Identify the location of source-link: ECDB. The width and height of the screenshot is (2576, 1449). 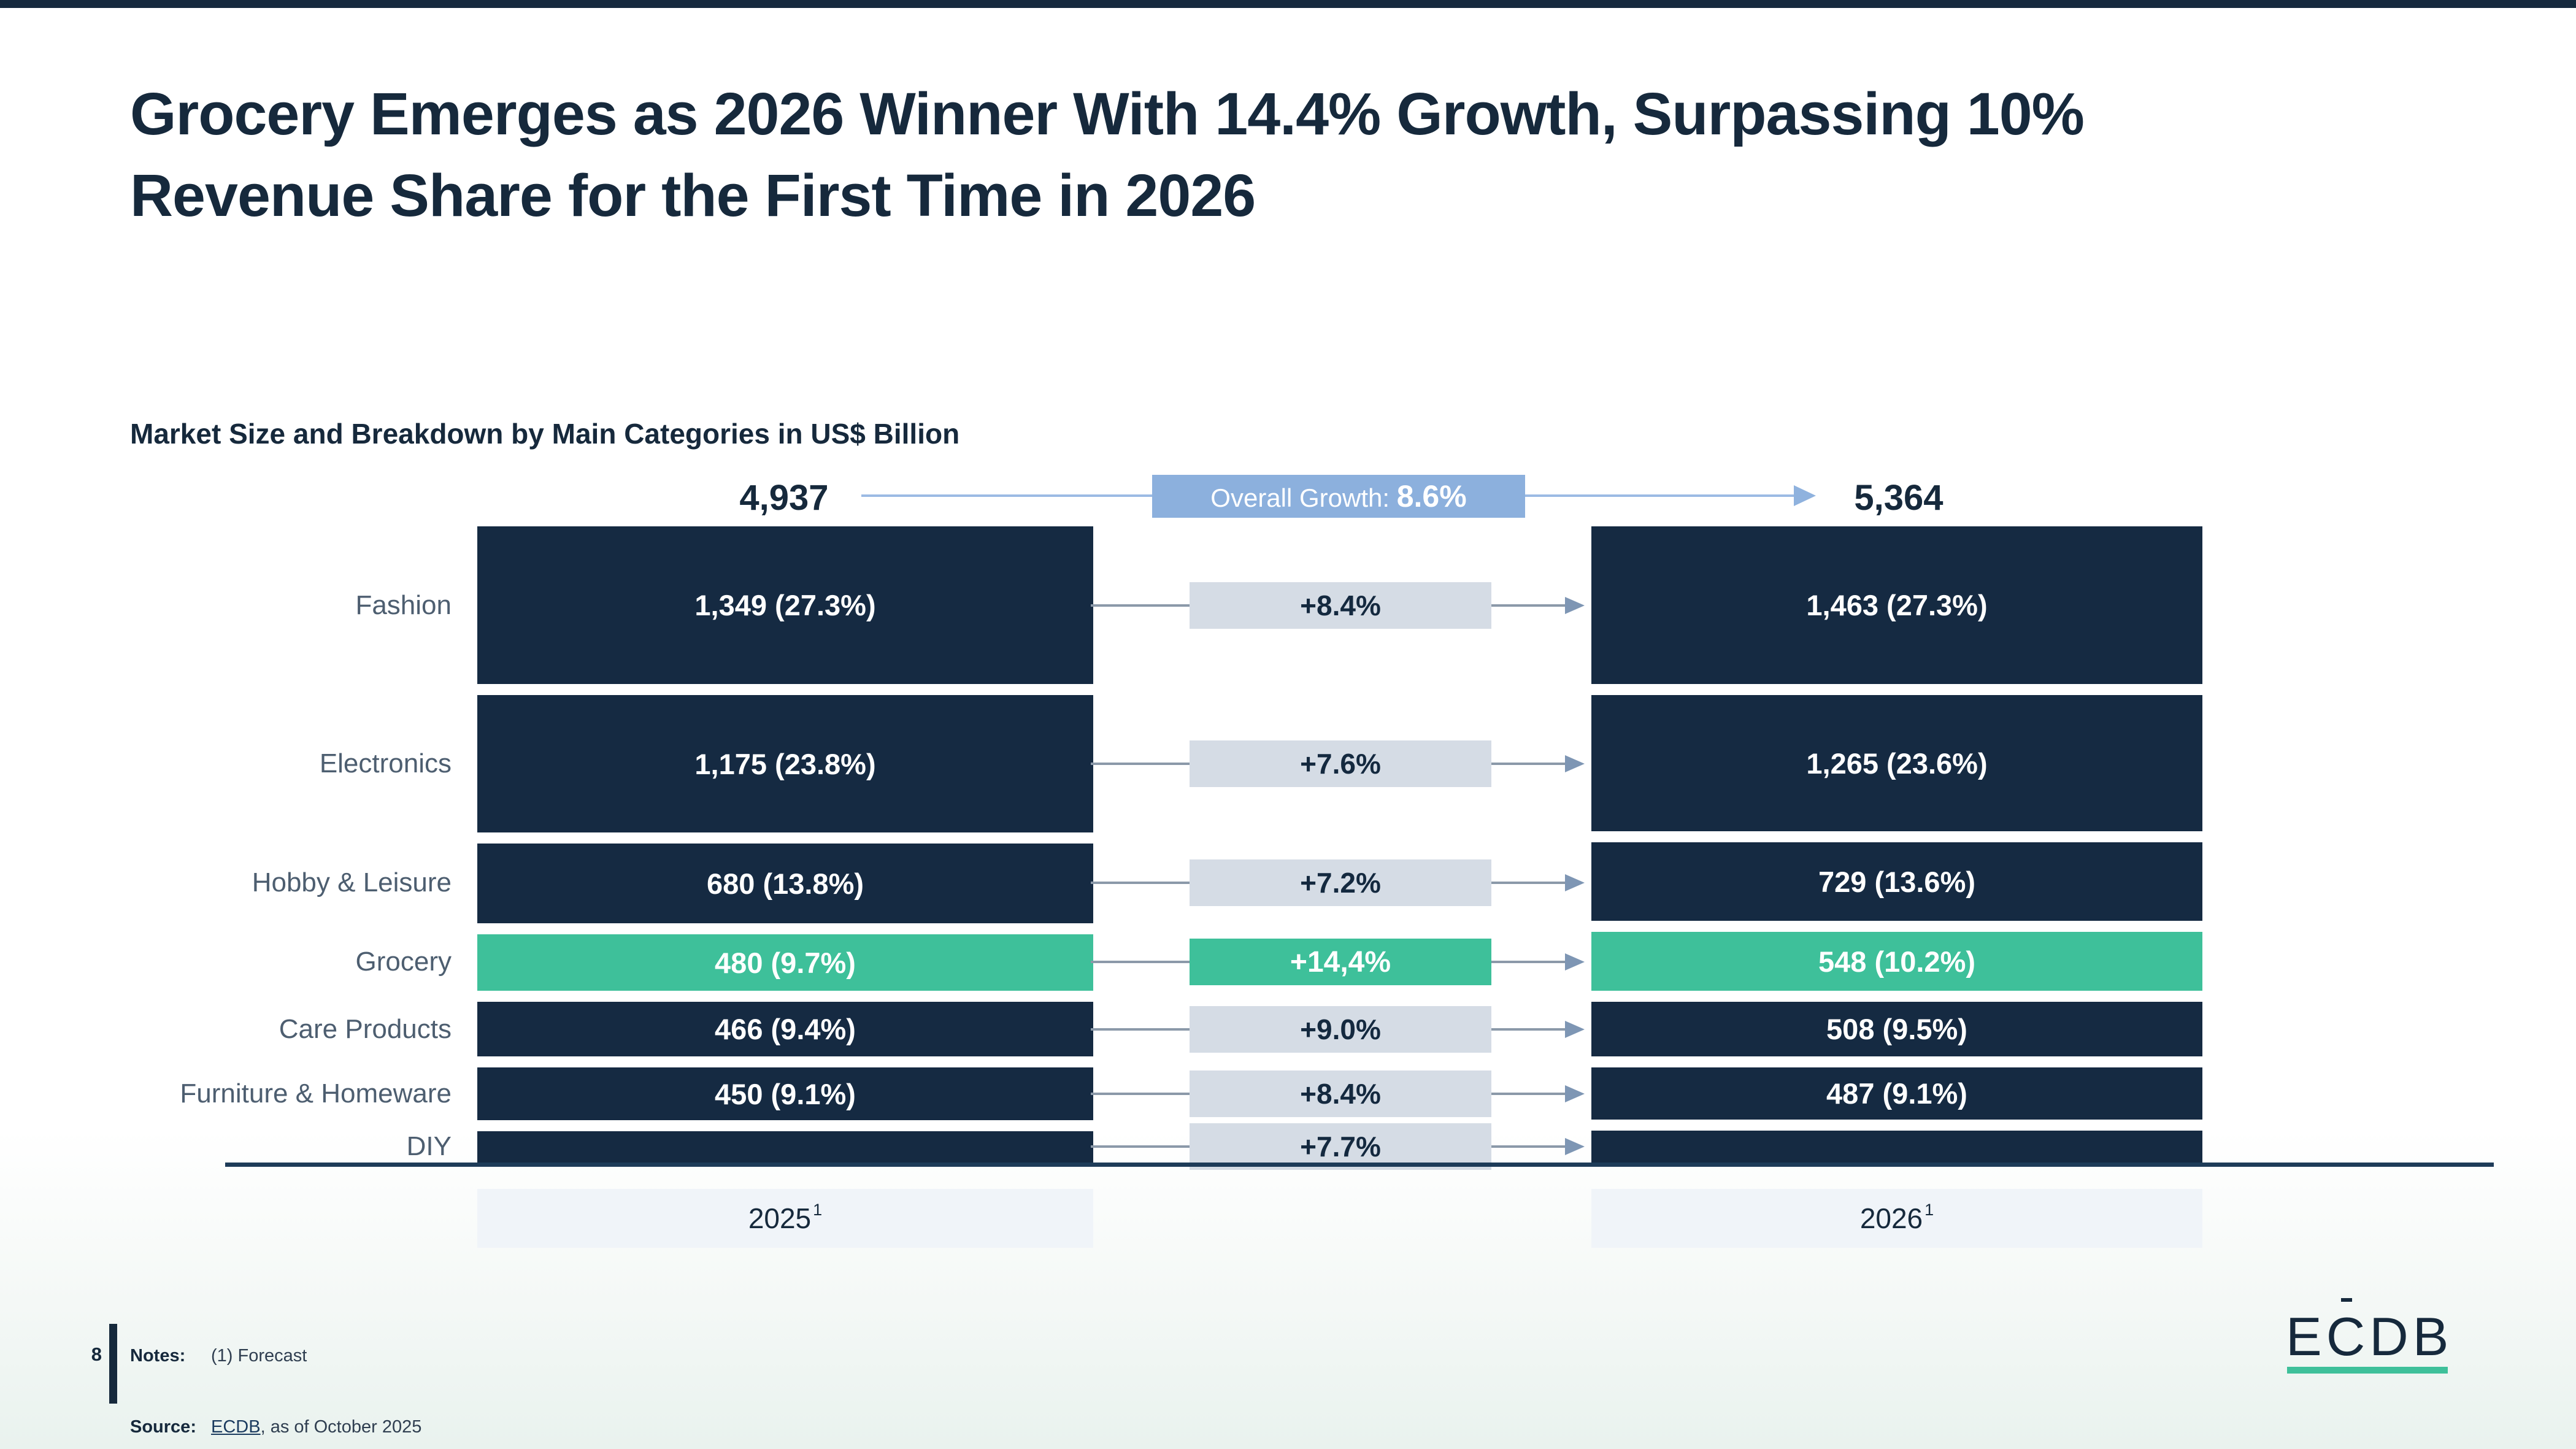
(236, 1427).